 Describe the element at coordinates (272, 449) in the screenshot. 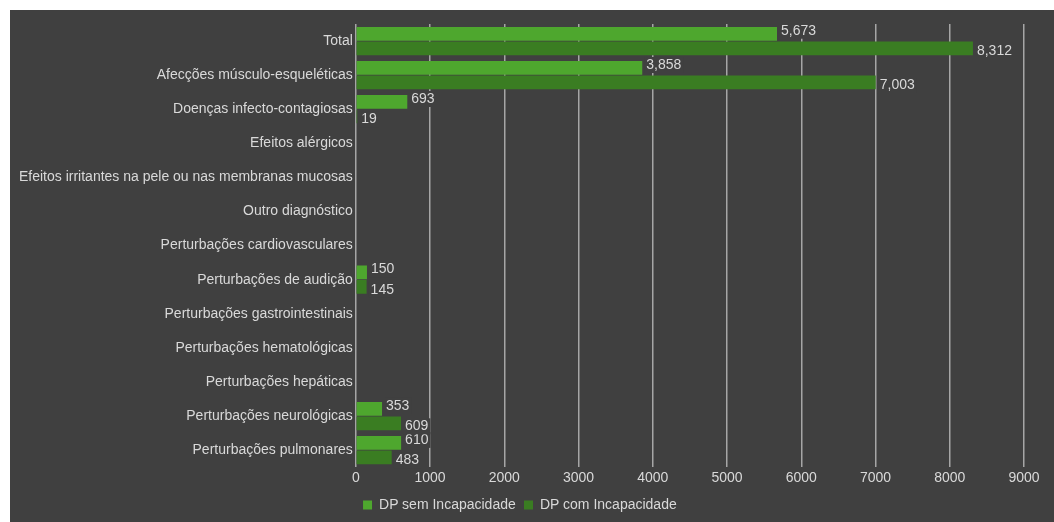

I see `y-tick-label: Perturbações pulmonares` at that location.